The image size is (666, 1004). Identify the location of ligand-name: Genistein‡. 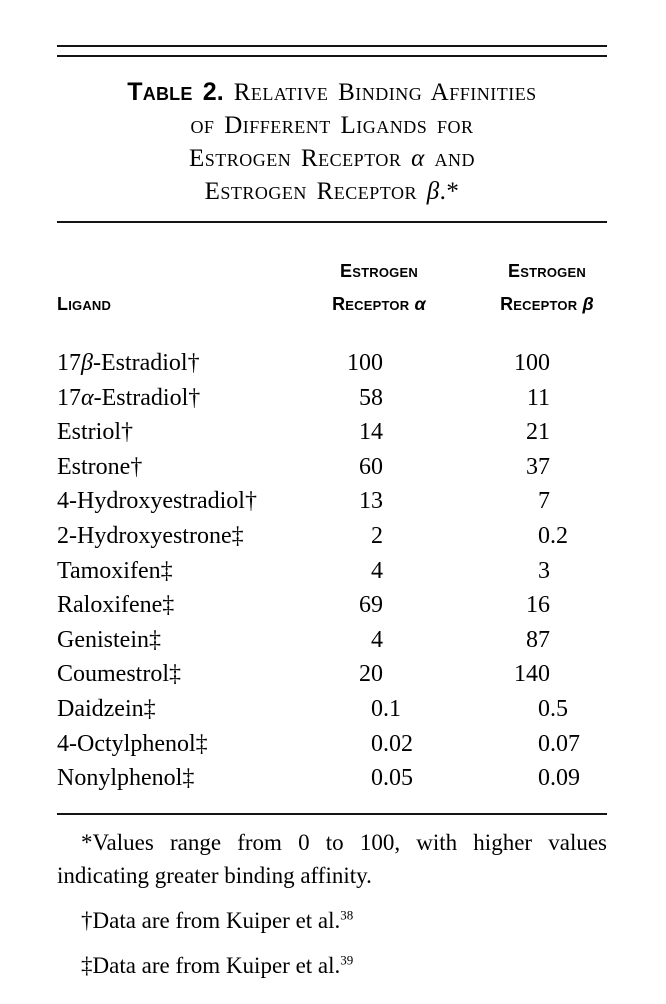
(109, 639).